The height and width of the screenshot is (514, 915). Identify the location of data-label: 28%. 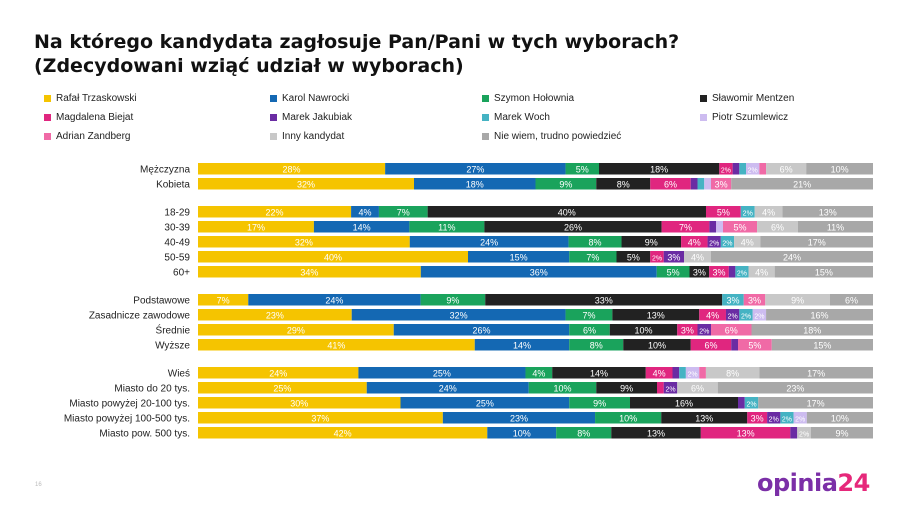
(292, 169).